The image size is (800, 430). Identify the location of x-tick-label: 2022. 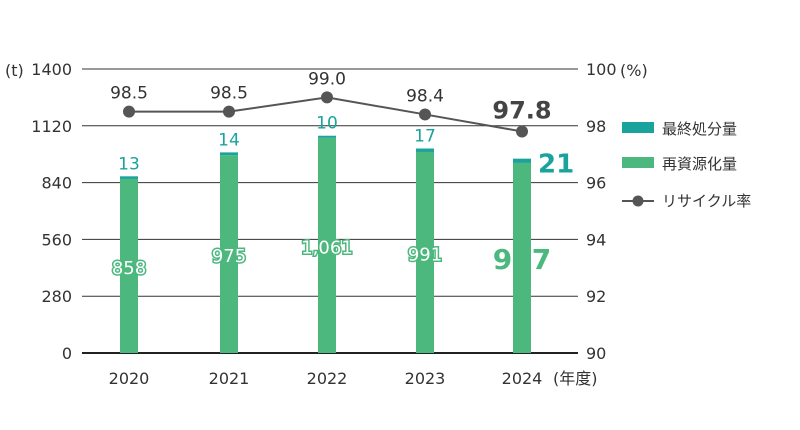
(327, 378).